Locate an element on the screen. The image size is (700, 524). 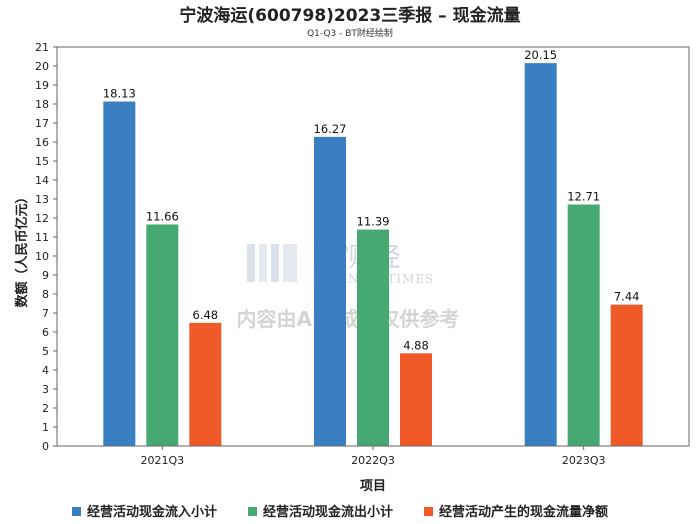
bar-value-label: 11.39 is located at coordinates (373, 222).